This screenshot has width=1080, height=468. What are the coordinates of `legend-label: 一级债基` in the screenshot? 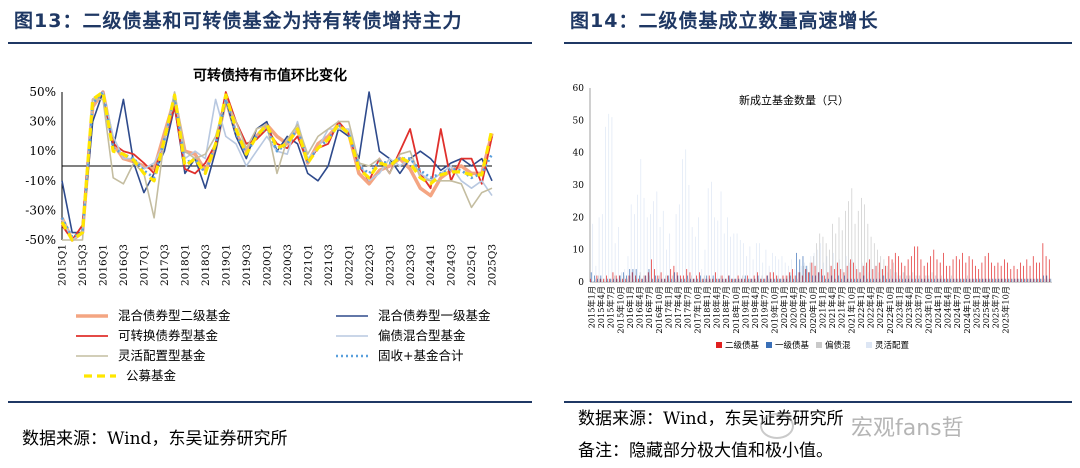 It's located at (792, 345).